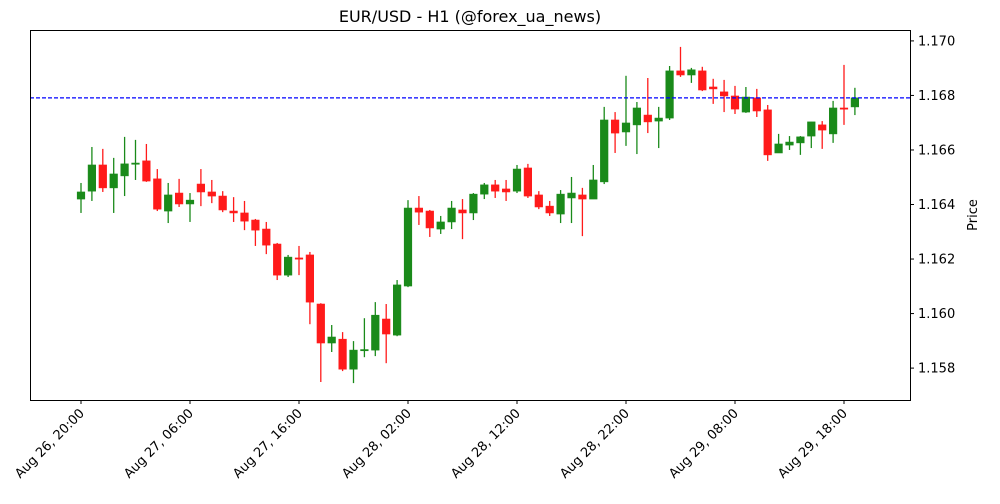 This screenshot has height=504, width=1000. Describe the element at coordinates (936, 260) in the screenshot. I see `y-tick-label: 1.162` at that location.